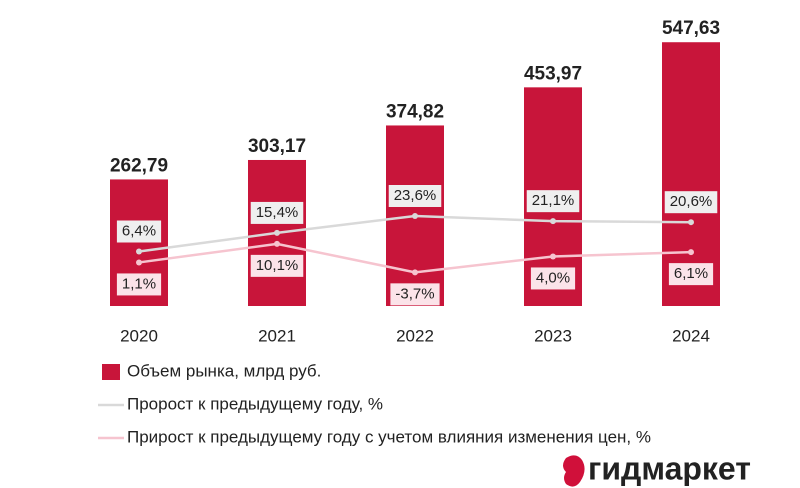 This screenshot has height=488, width=800. I want to click on bar-value-label: 374,82, so click(415, 111).